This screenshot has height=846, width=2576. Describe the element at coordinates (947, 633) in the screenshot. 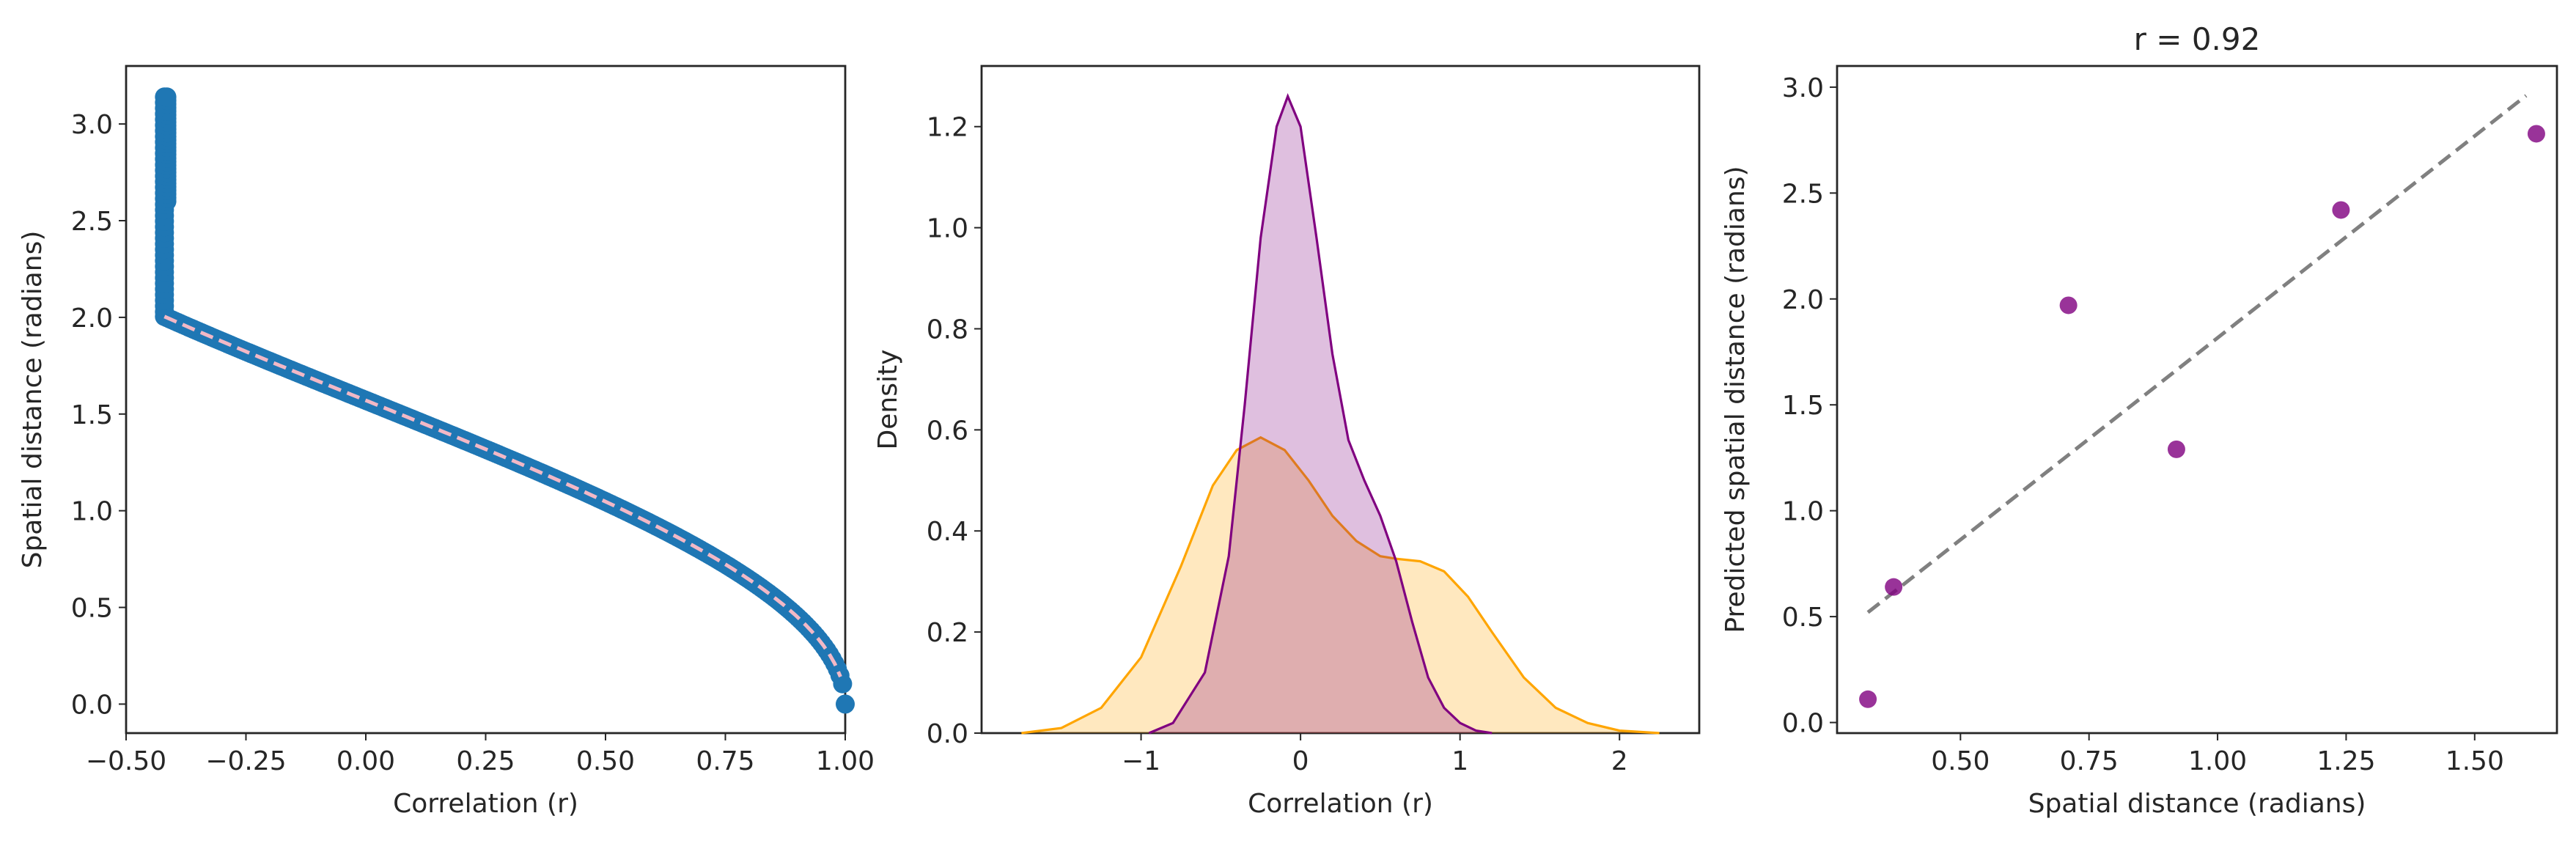

I see `y-tick-label: 0.2` at that location.